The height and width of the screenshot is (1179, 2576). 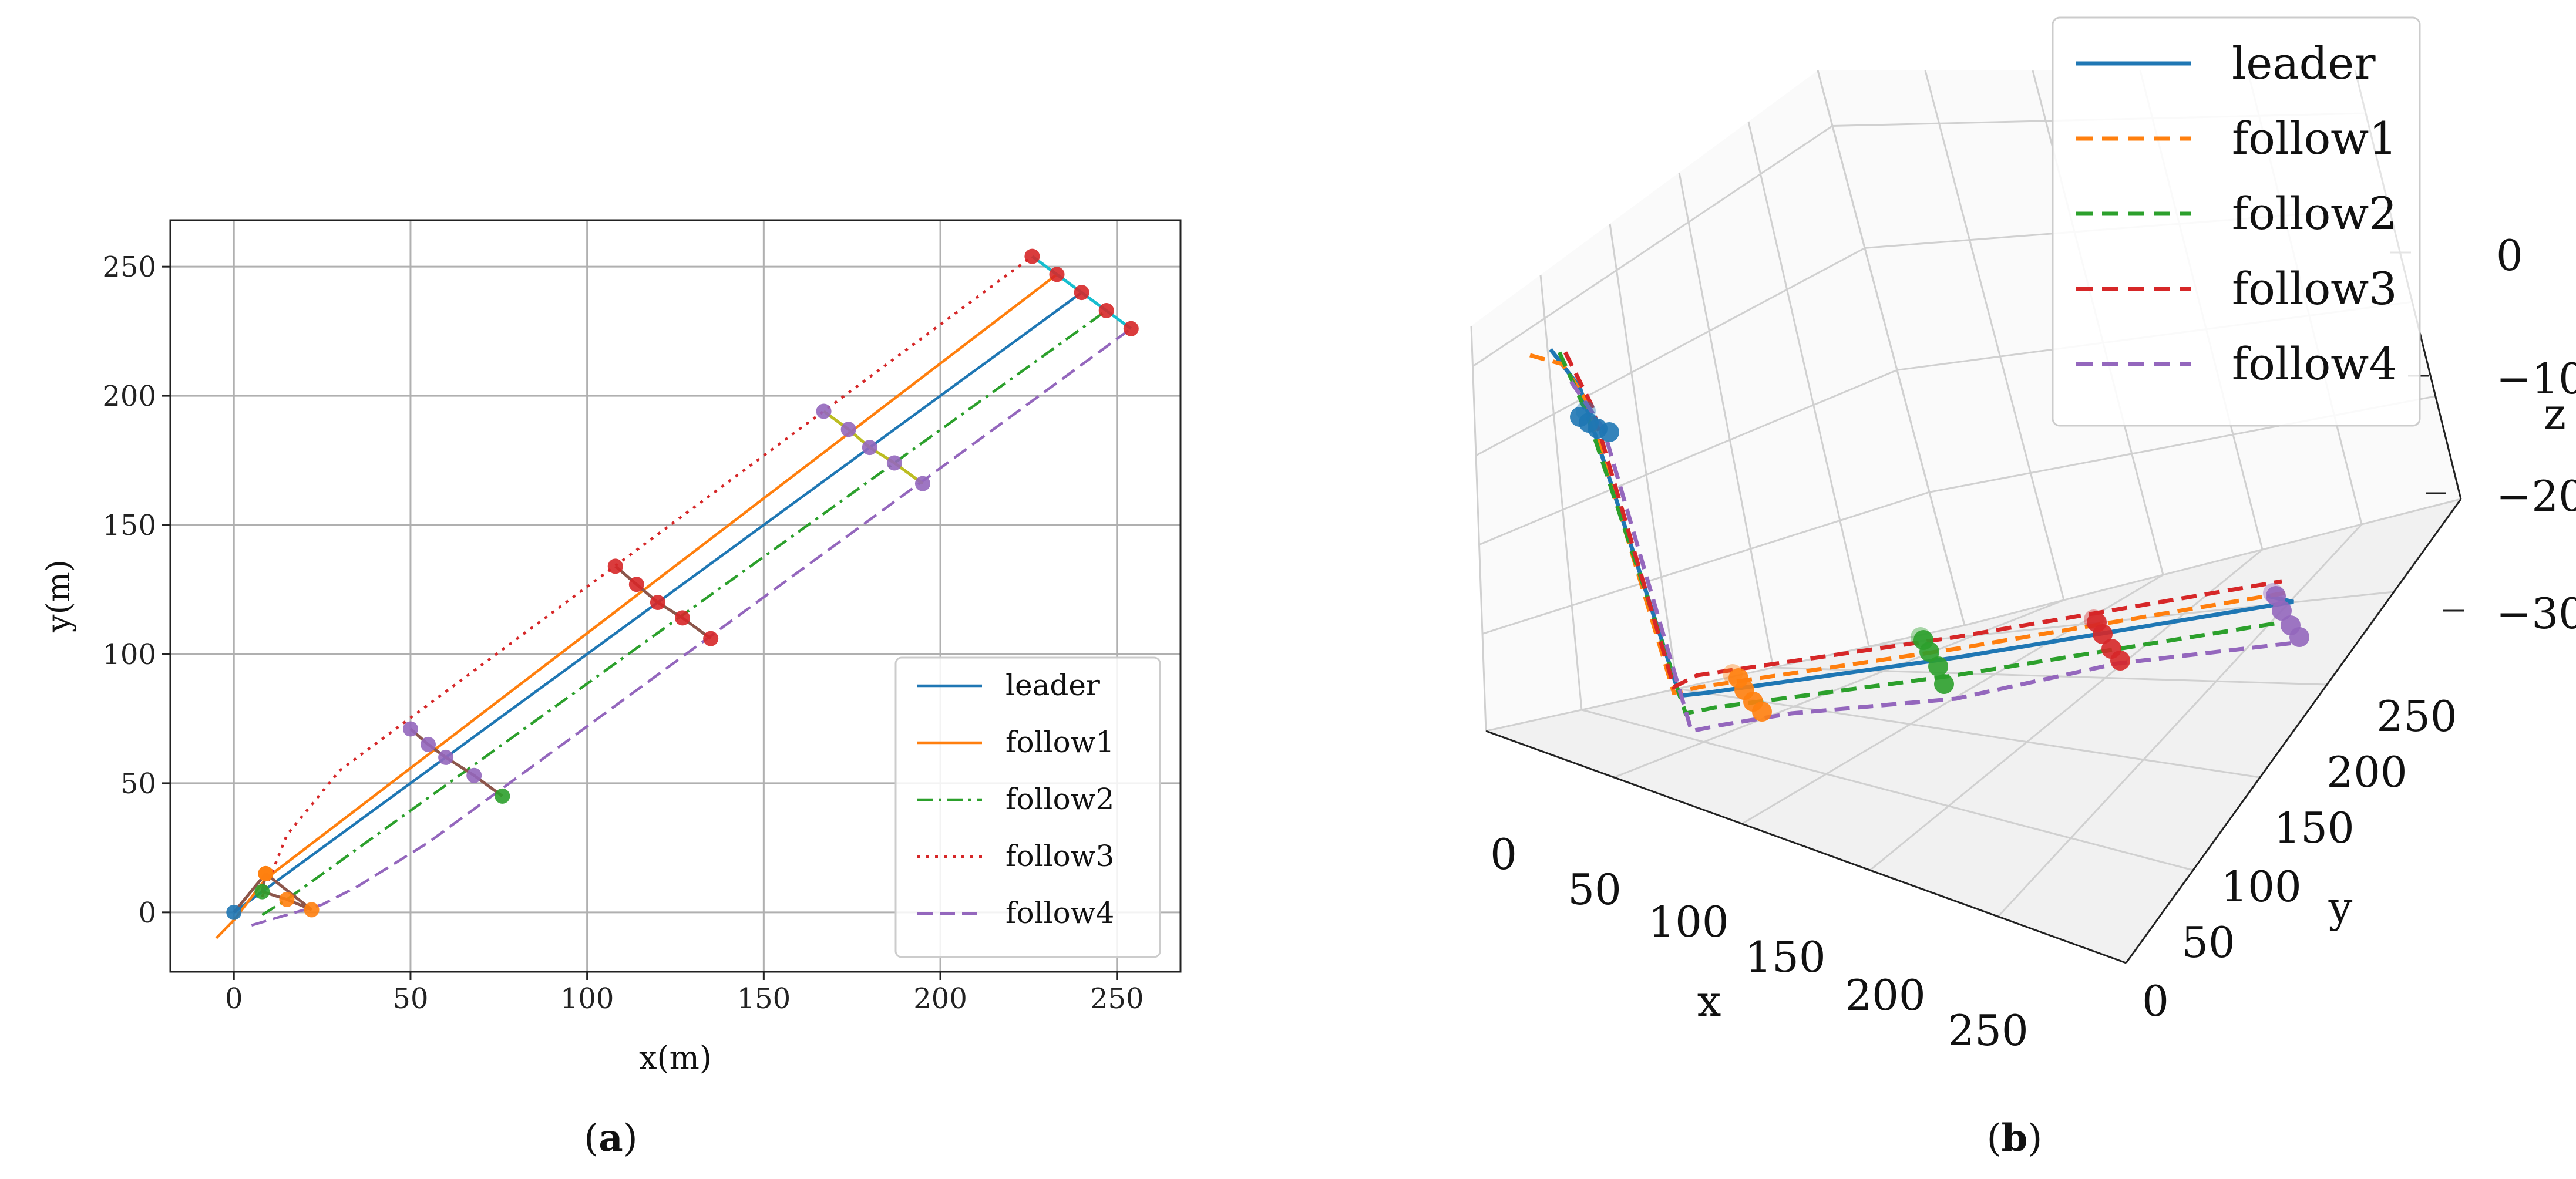 What do you see at coordinates (2340, 907) in the screenshot?
I see `panel-b-y-axis-label: y` at bounding box center [2340, 907].